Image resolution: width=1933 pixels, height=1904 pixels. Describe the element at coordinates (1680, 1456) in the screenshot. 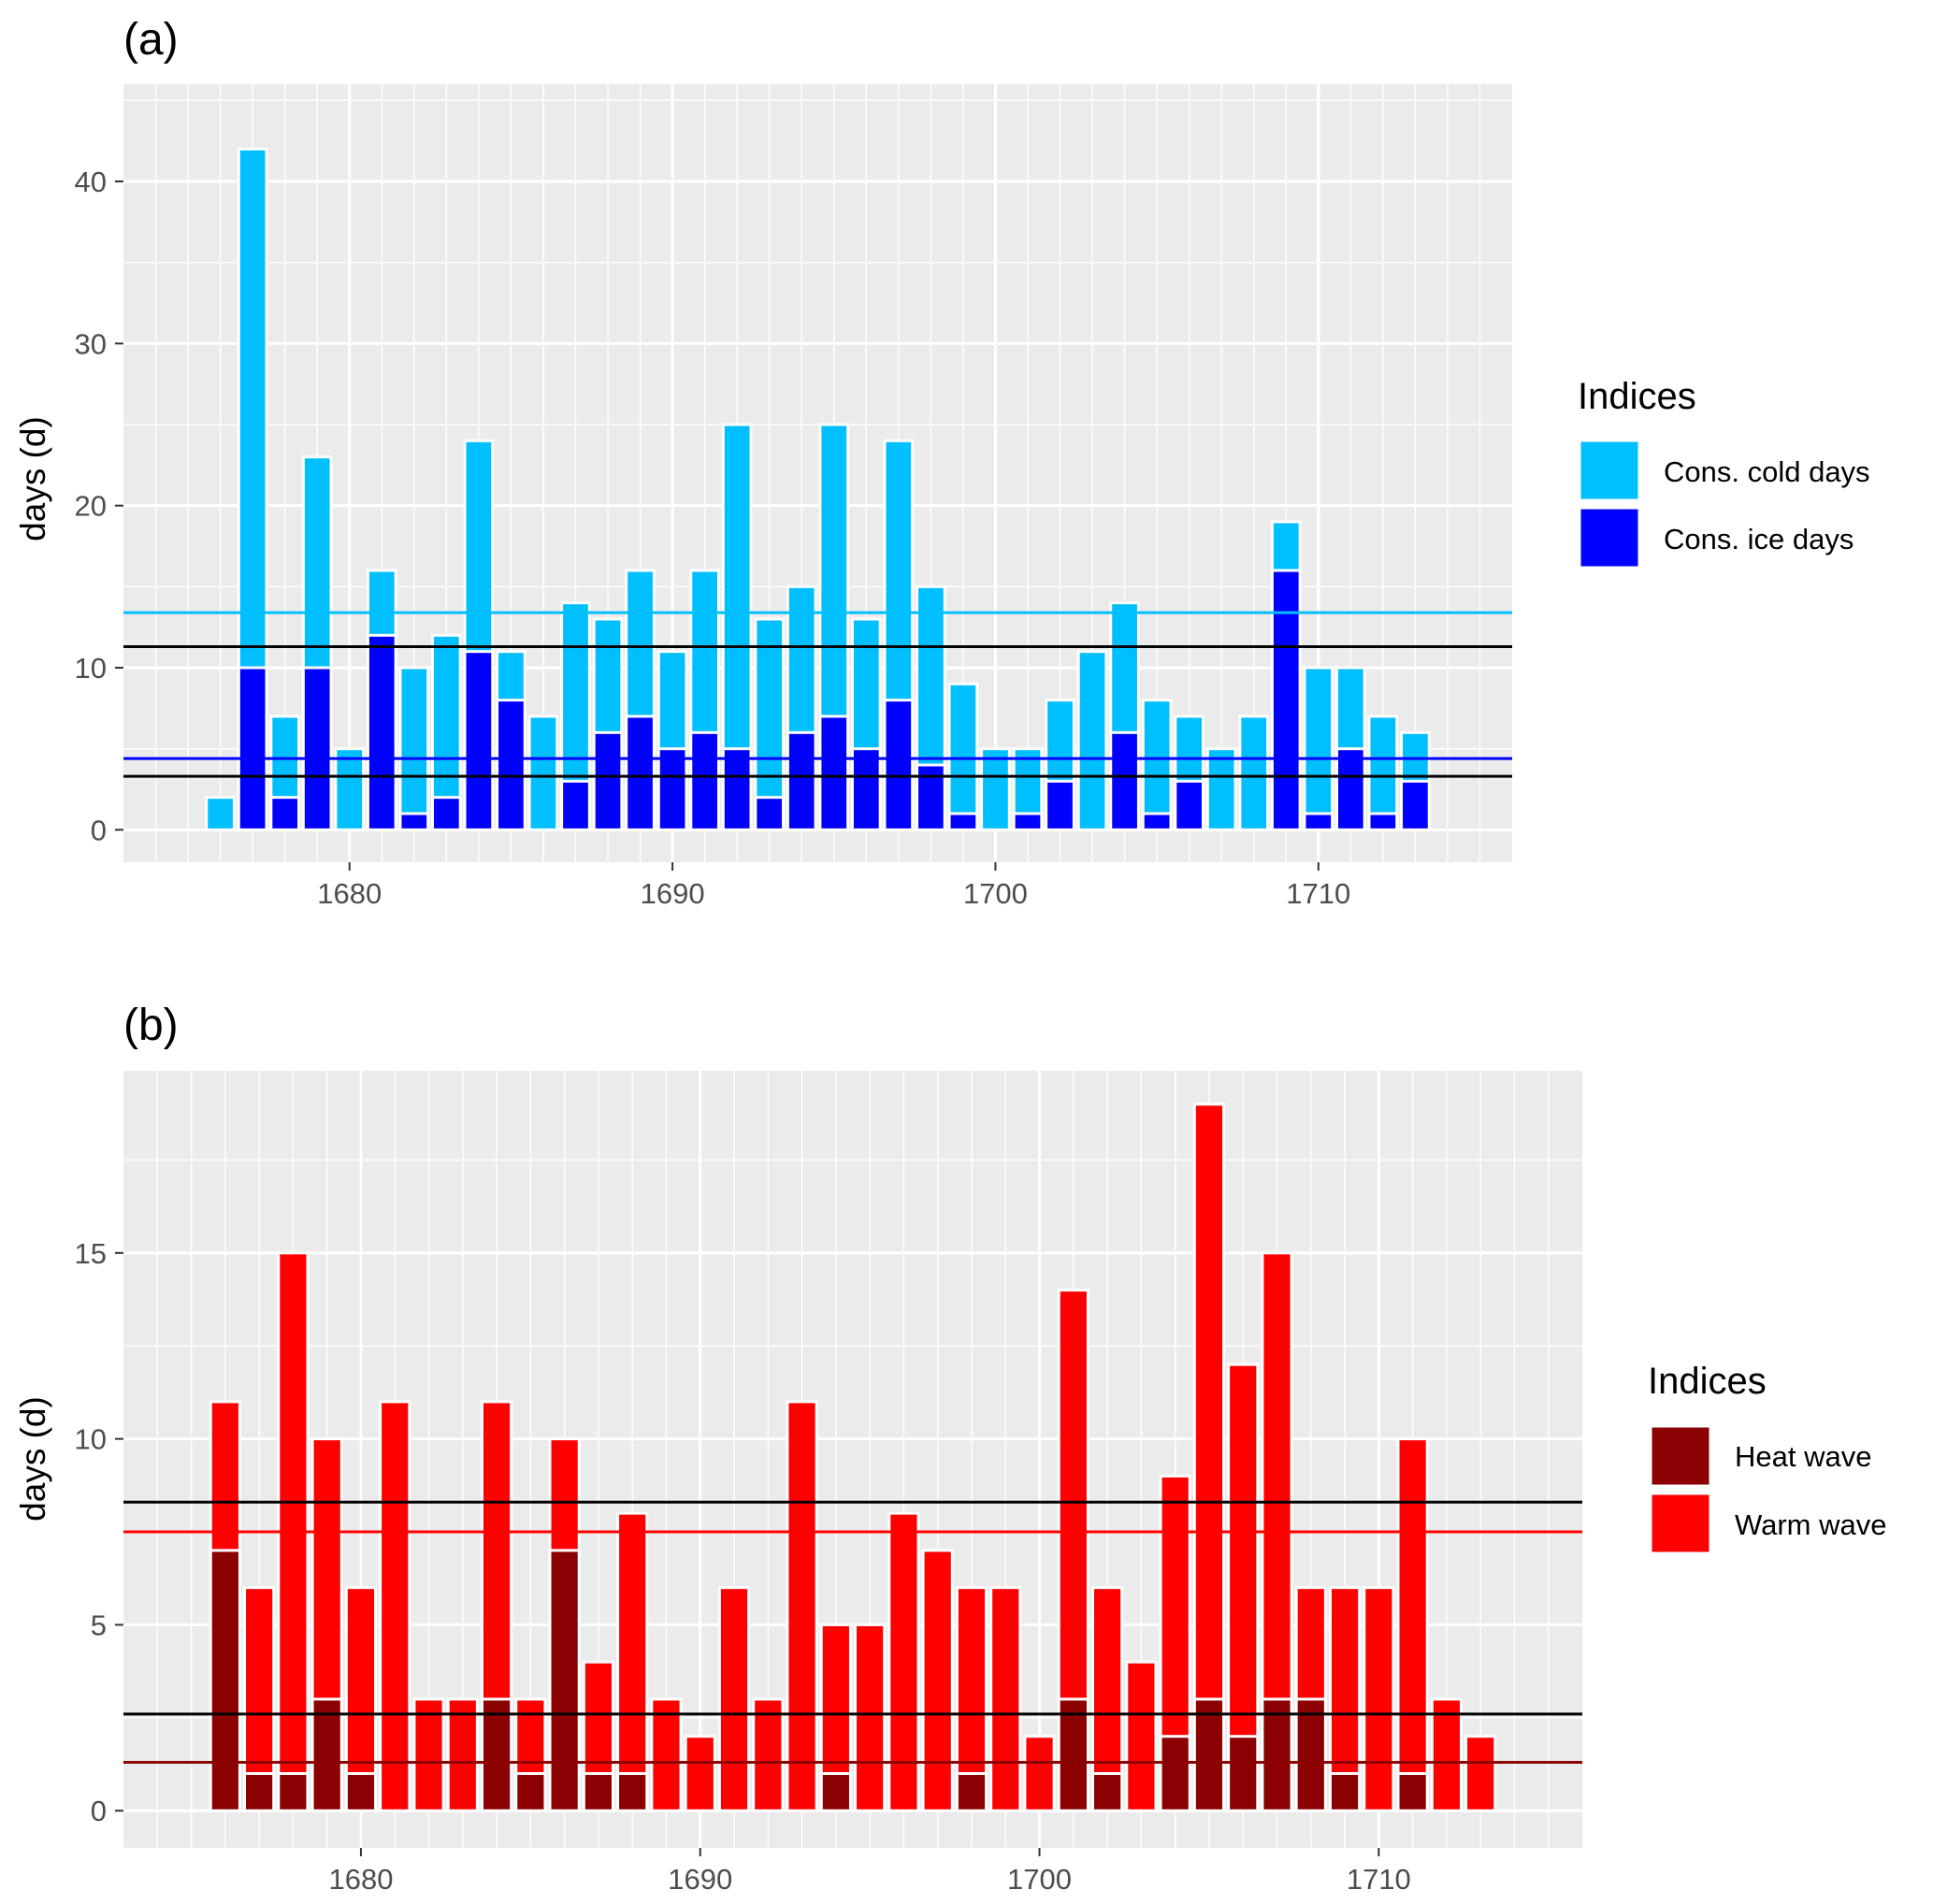

I see `legend-key-heat-wave` at that location.